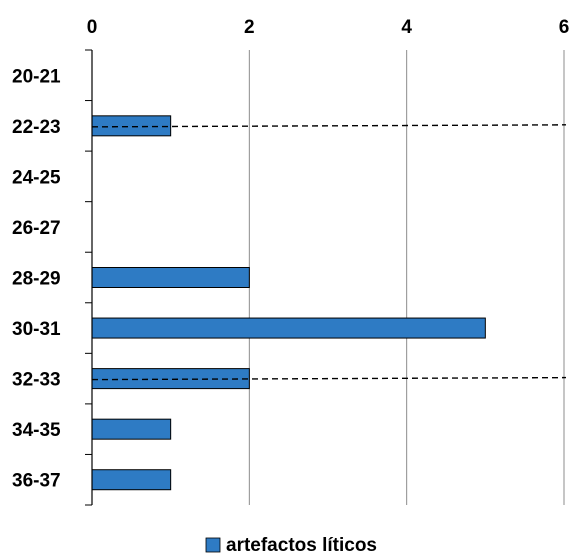  I want to click on x-tick-label-4: 4, so click(406, 27).